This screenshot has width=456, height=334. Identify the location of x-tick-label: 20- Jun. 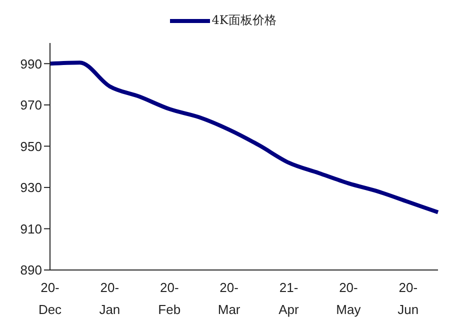
(408, 298).